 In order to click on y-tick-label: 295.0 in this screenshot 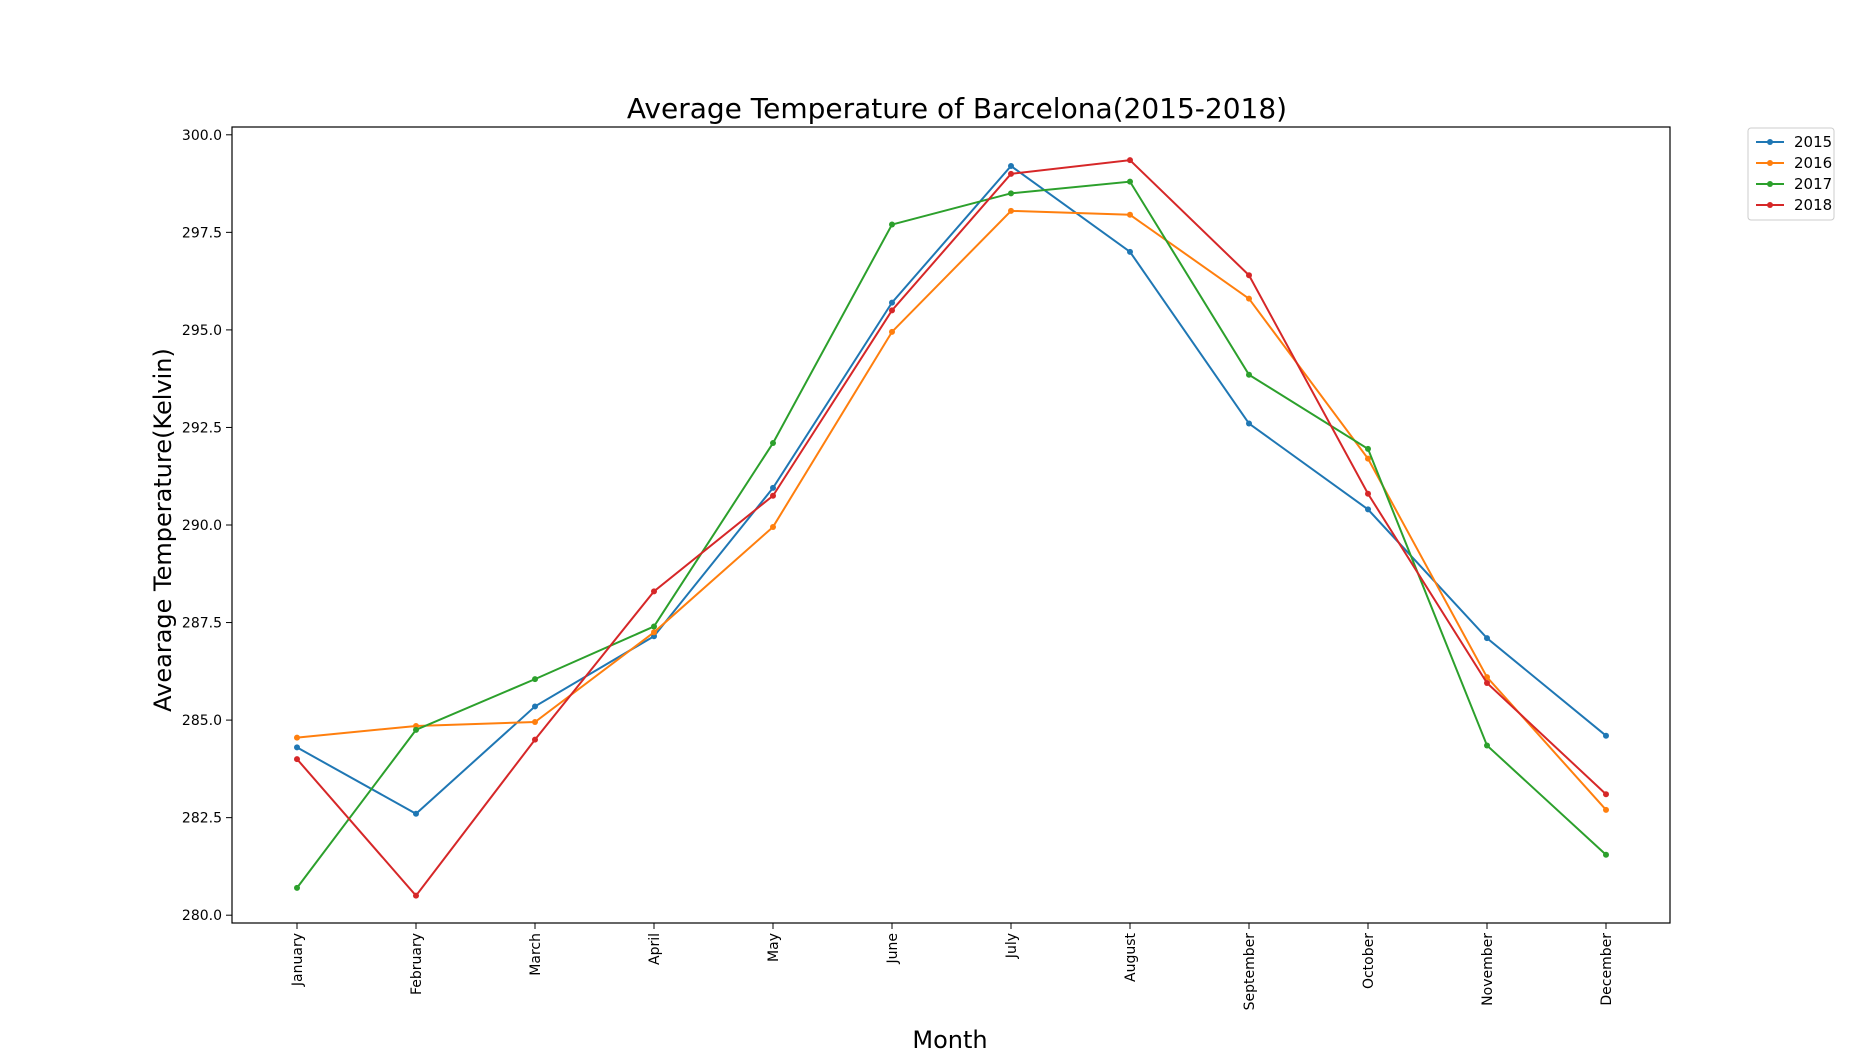, I will do `click(202, 331)`.